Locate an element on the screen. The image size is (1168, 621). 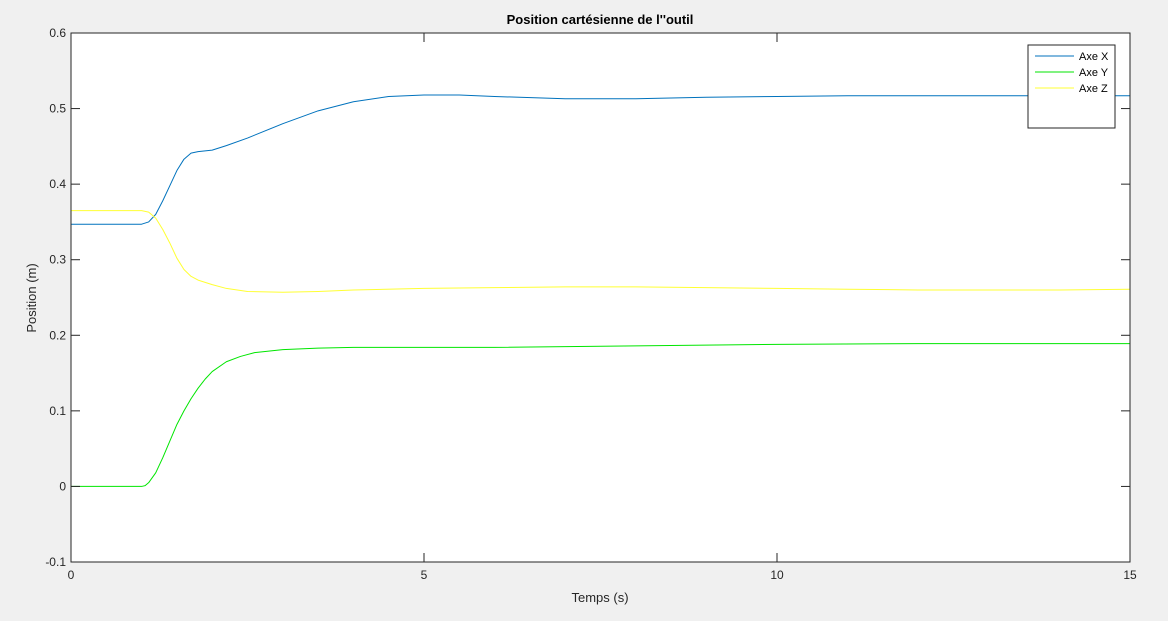
y-tick-label: 0.3 is located at coordinates (57, 260).